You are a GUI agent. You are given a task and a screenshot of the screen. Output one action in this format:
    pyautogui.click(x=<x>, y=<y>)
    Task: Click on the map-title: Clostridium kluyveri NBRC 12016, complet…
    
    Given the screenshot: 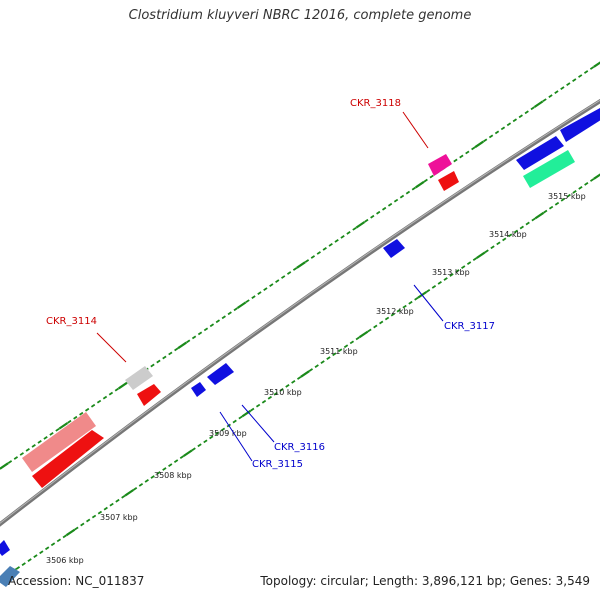 What is the action you would take?
    pyautogui.click(x=300, y=15)
    